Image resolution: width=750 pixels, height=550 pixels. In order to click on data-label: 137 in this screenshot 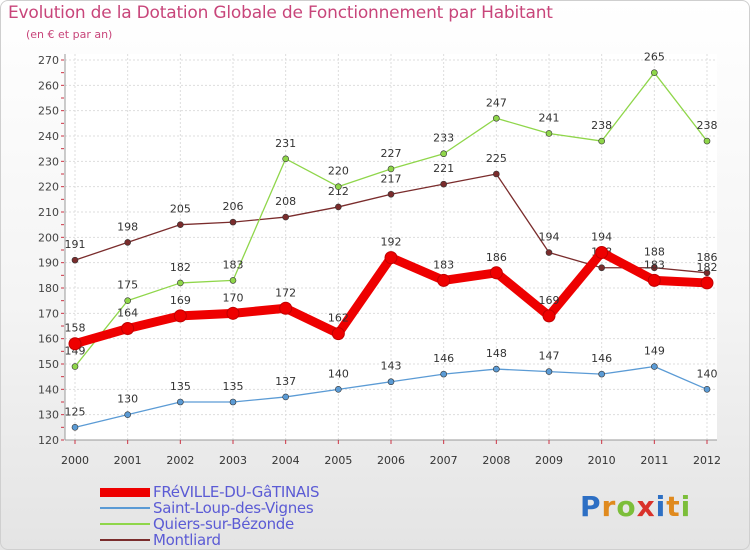, I will do `click(285, 381)`.